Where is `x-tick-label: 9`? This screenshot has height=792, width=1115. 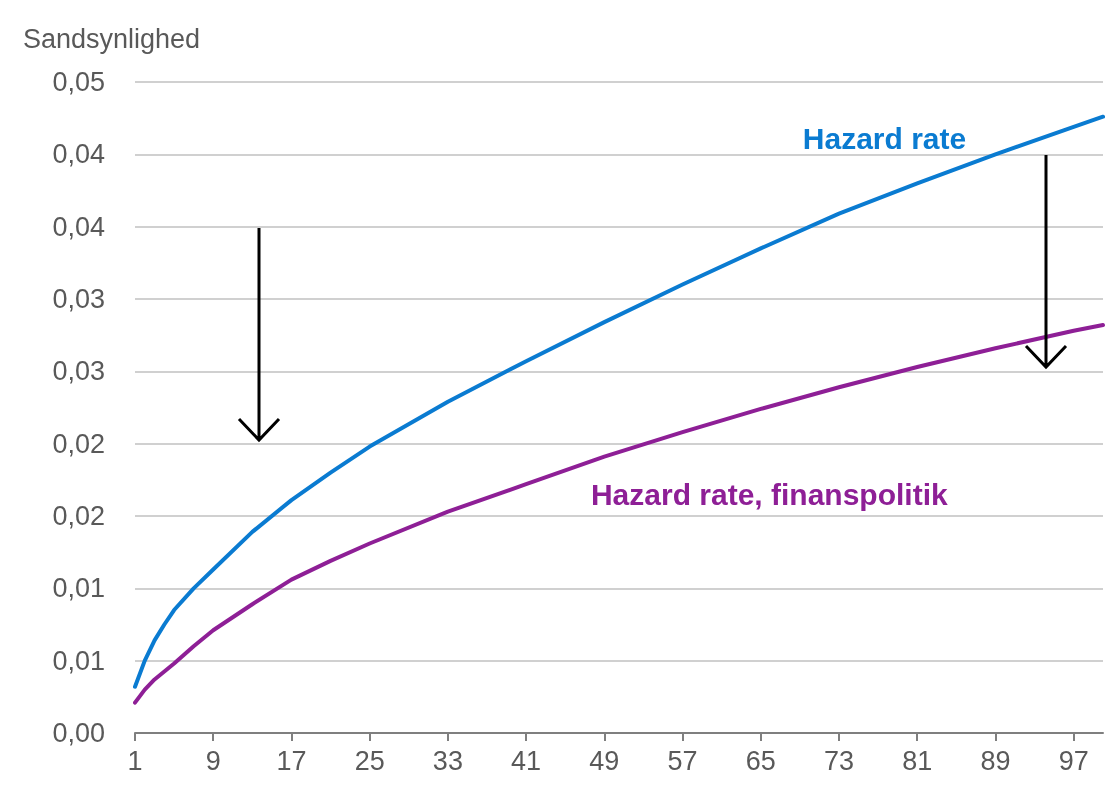
x-tick-label: 9 is located at coordinates (213, 760).